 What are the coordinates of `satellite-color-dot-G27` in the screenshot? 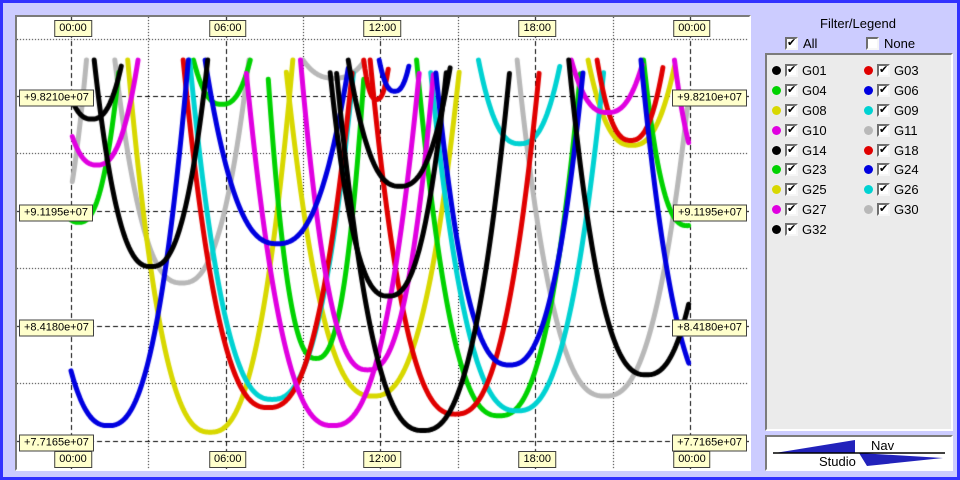 It's located at (776, 209).